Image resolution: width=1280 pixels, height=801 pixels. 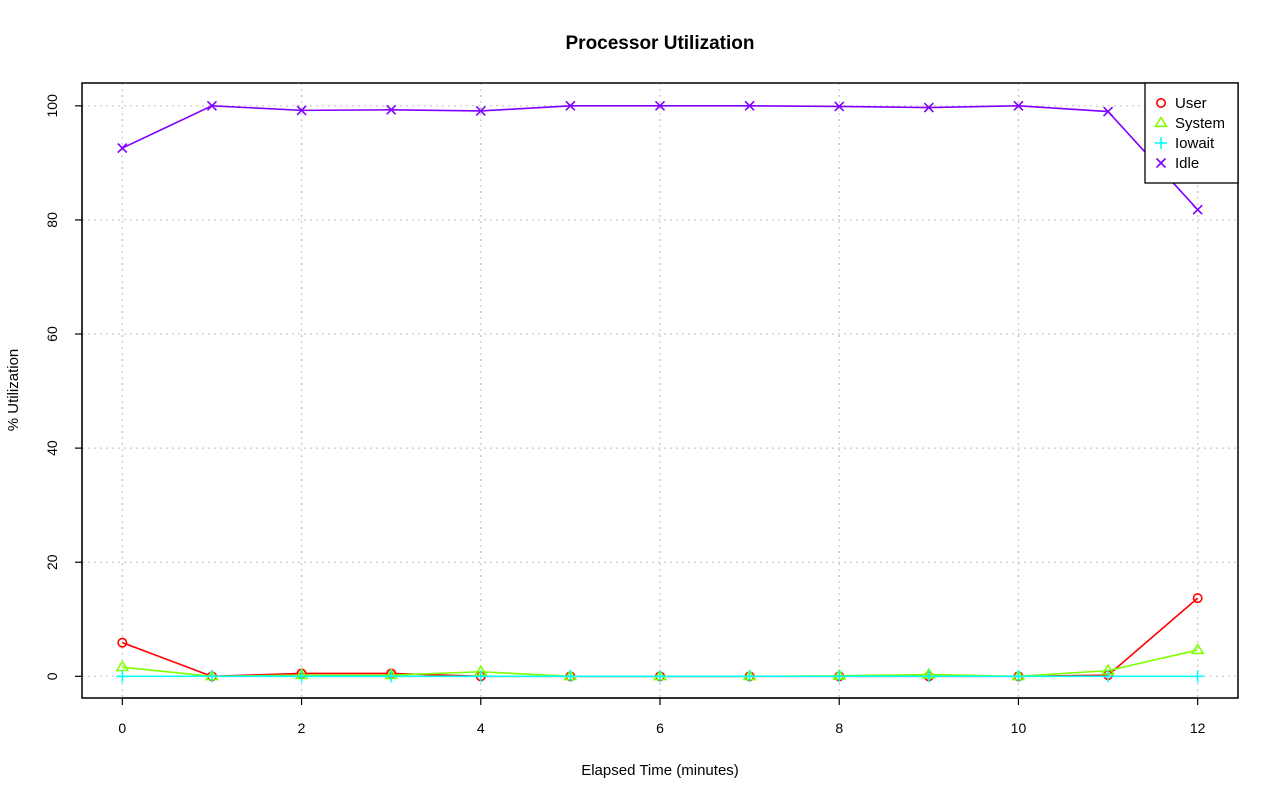 I want to click on legend-symbol-iowait, so click(x=1161, y=143).